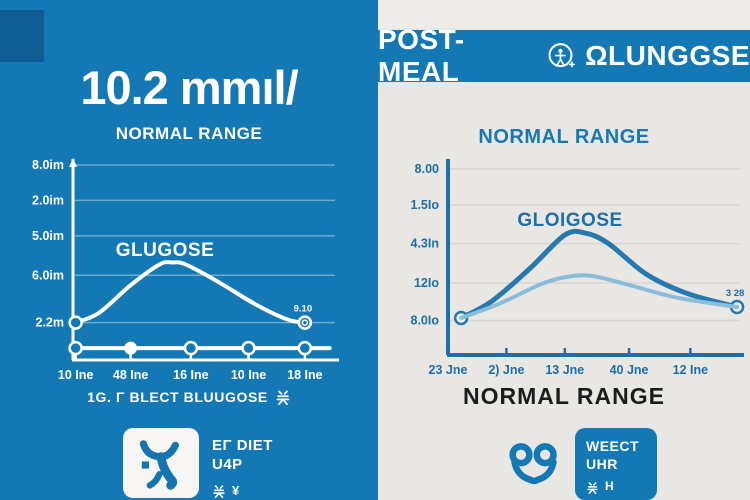  I want to click on y-tick-label: 4.3In, so click(425, 244).